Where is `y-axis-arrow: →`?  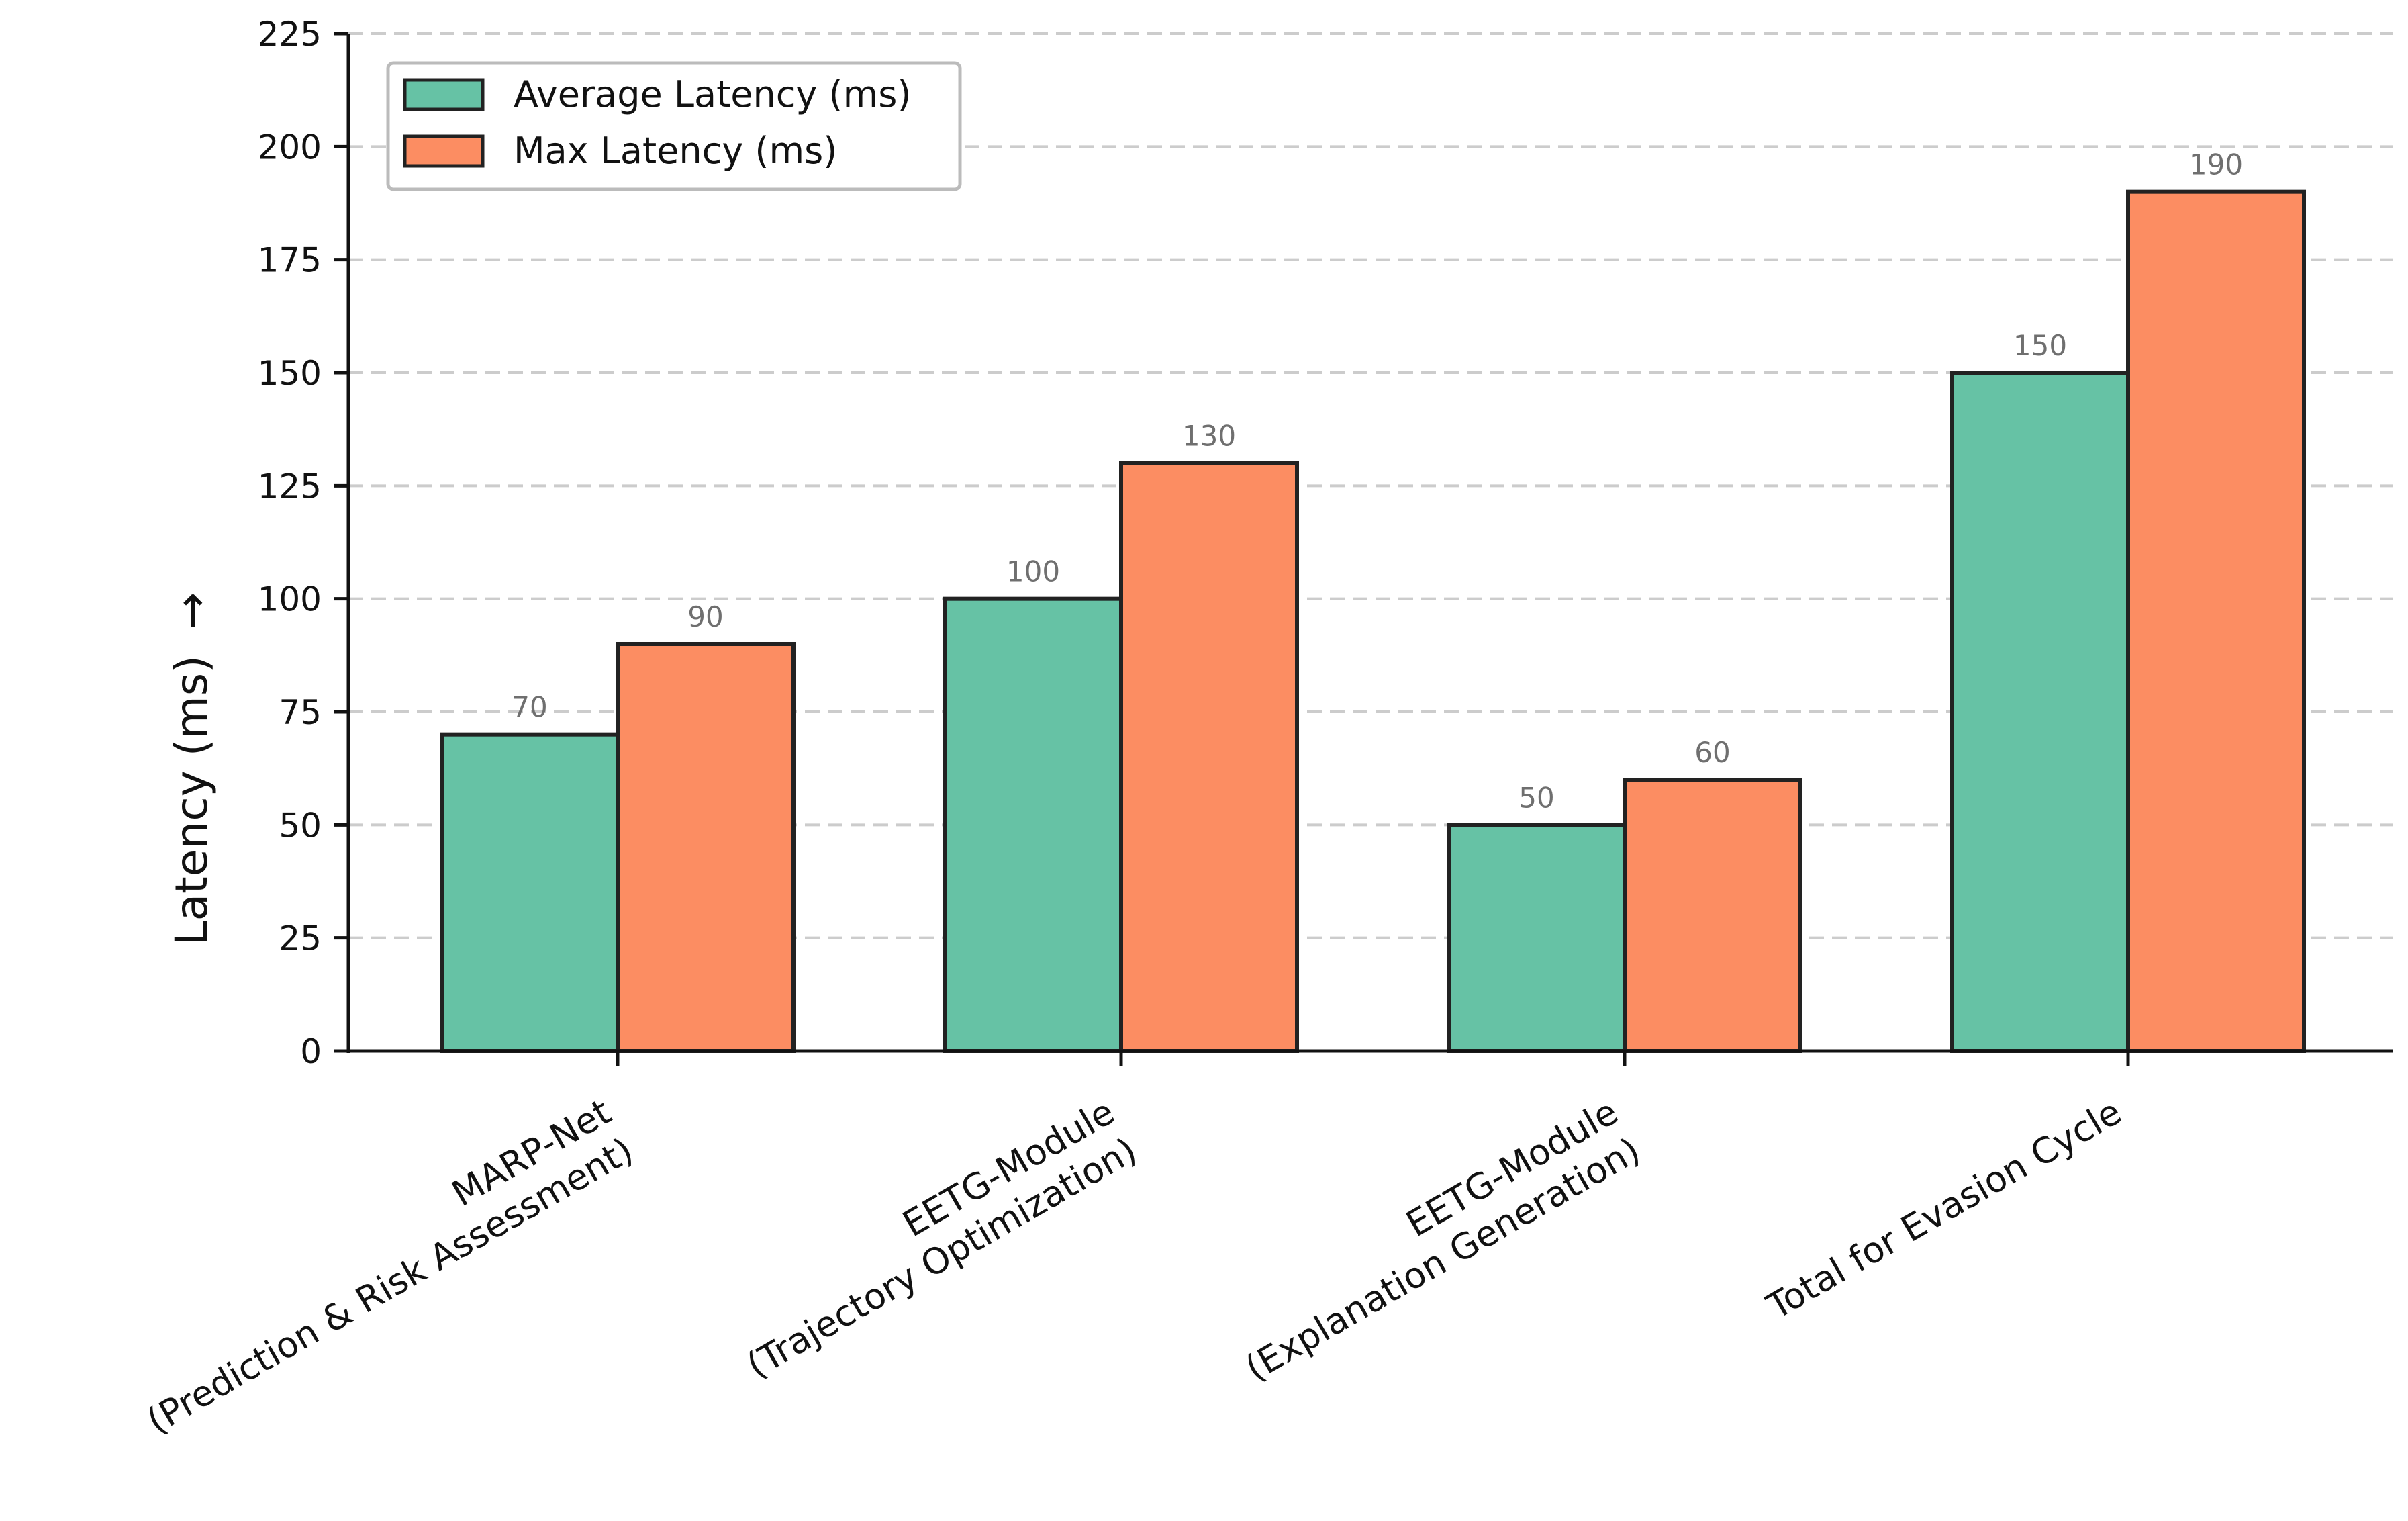
y-axis-arrow: → is located at coordinates (192, 610).